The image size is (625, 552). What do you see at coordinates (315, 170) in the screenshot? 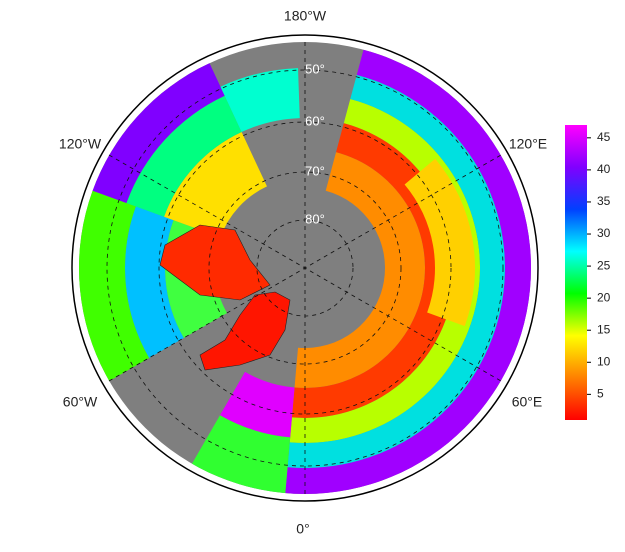
I see `lat-label: 70°` at bounding box center [315, 170].